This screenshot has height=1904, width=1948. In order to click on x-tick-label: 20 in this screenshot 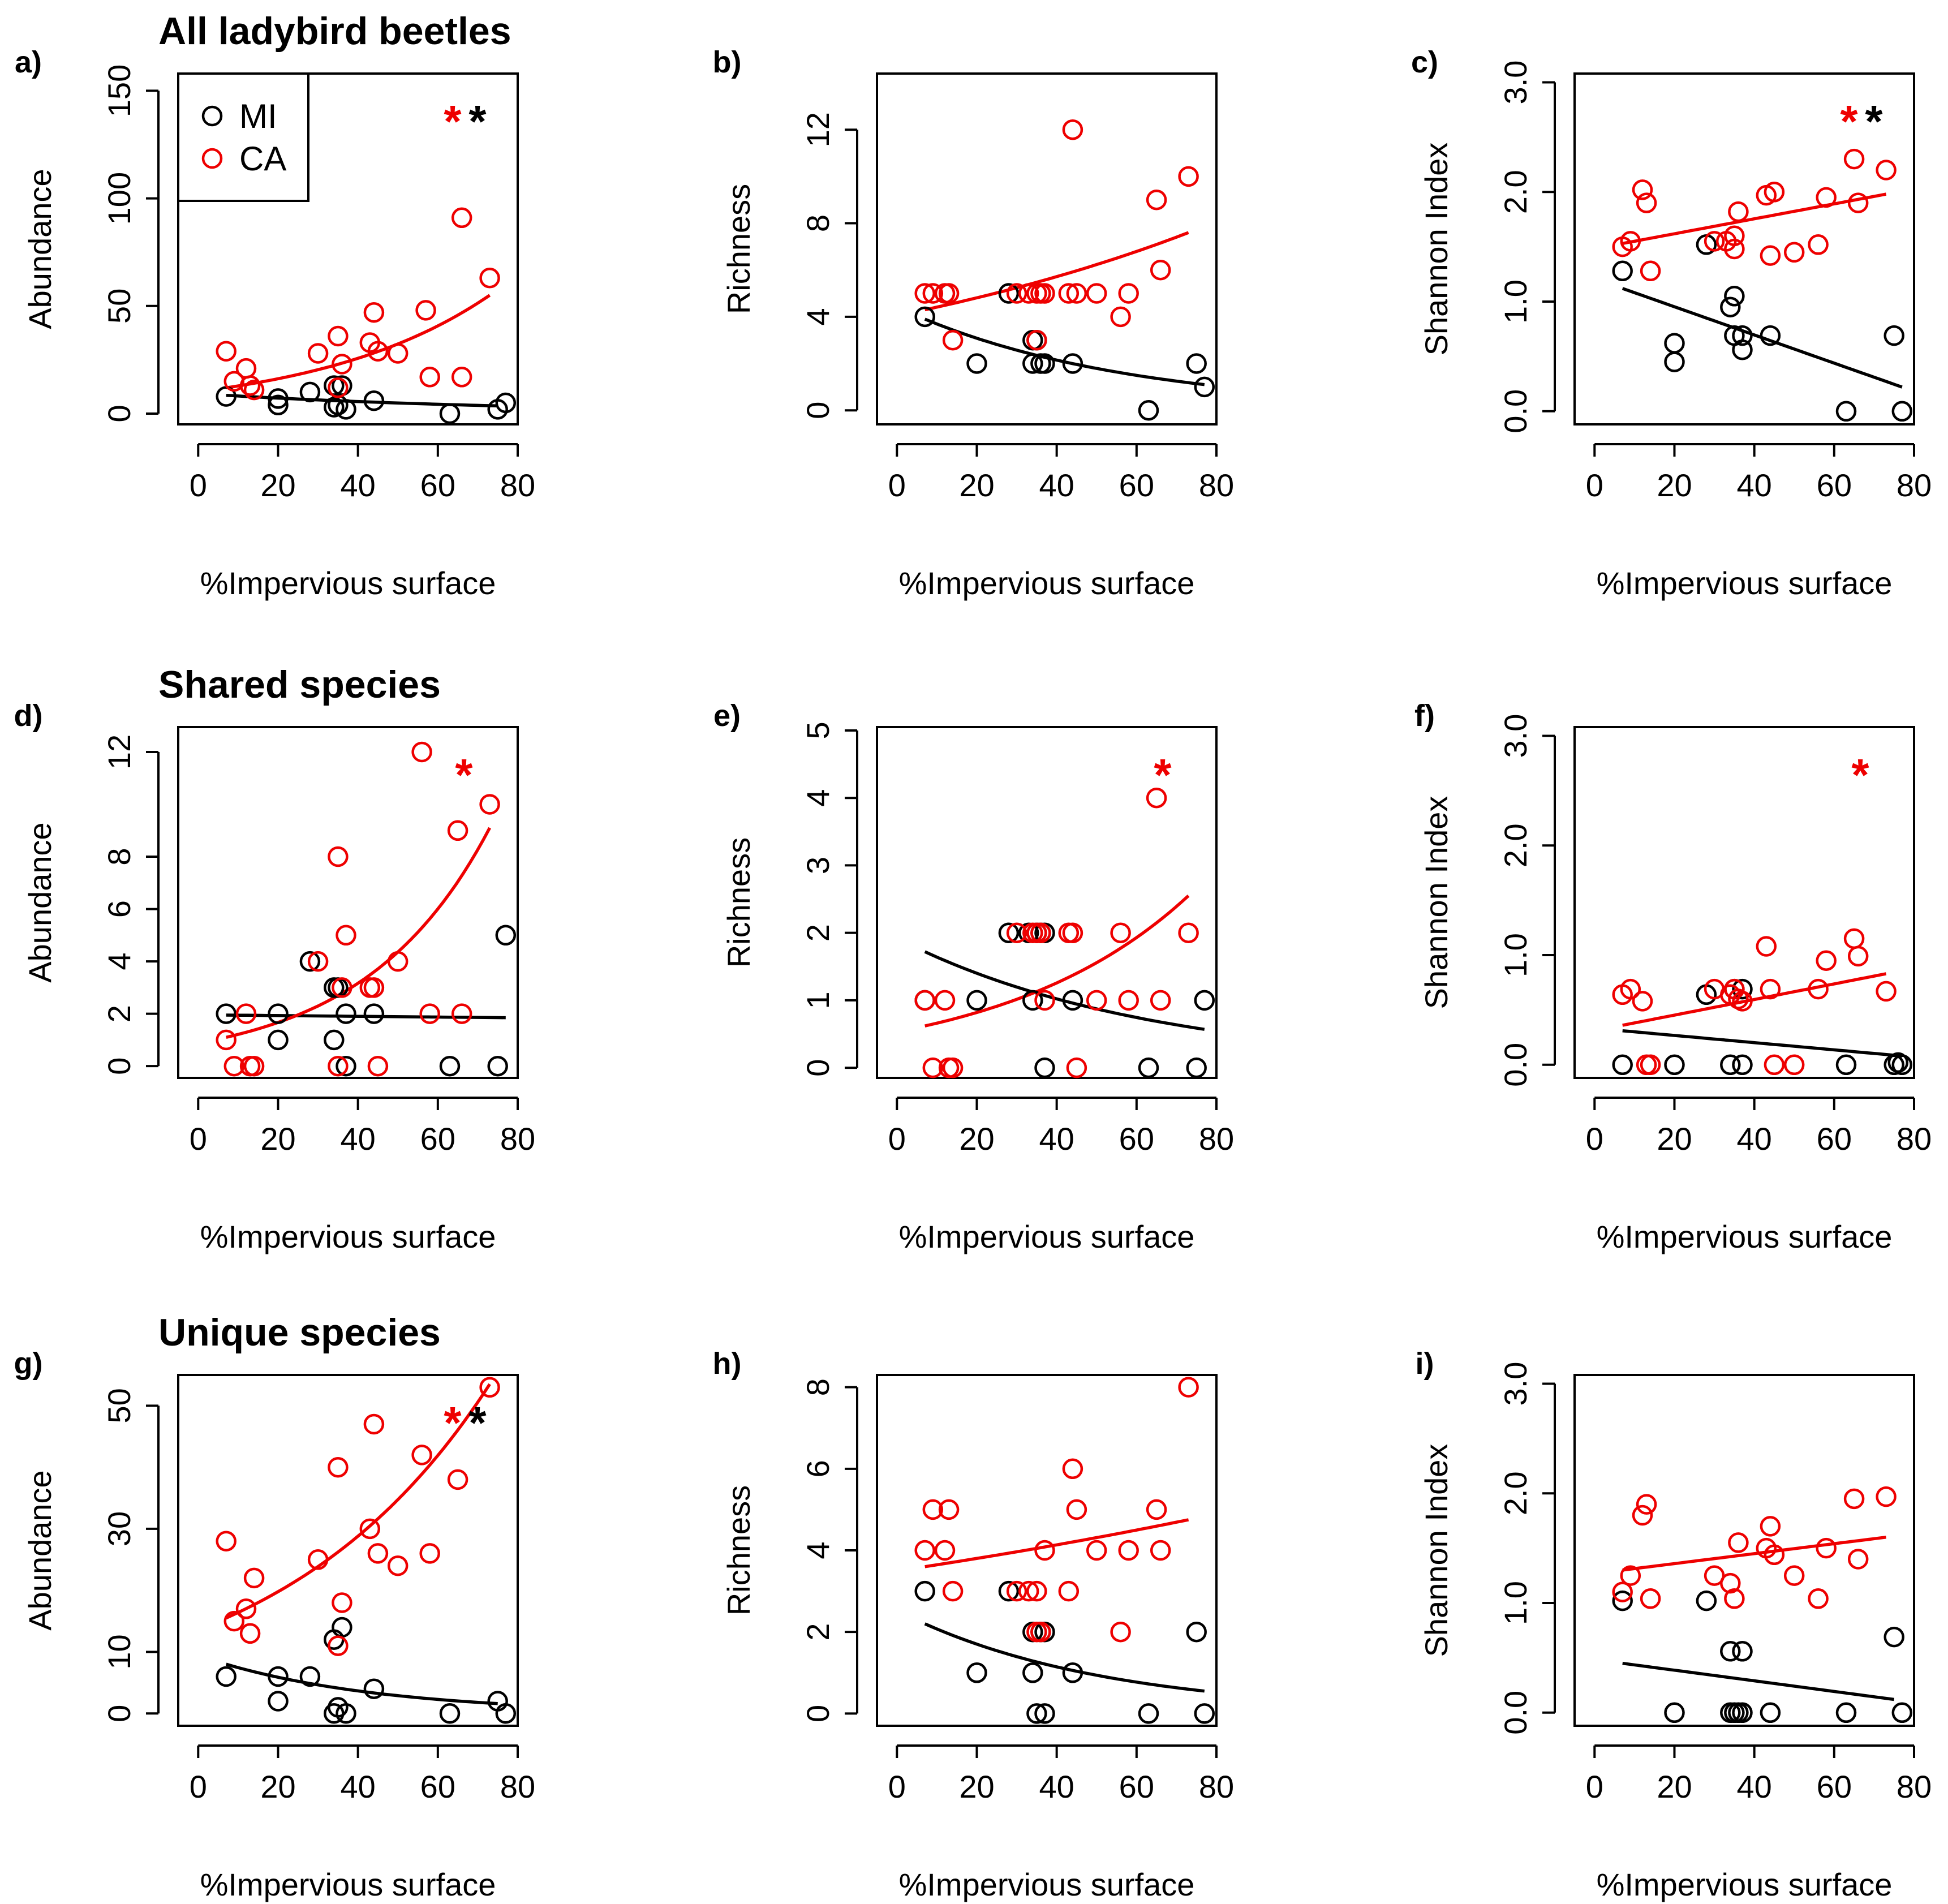, I will do `click(976, 1139)`.